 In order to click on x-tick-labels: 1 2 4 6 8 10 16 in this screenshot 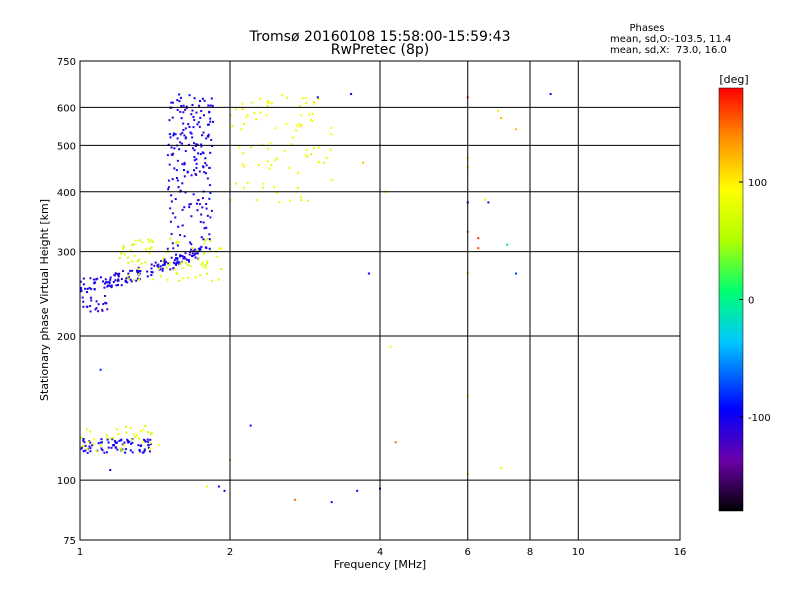, I will do `click(382, 552)`.